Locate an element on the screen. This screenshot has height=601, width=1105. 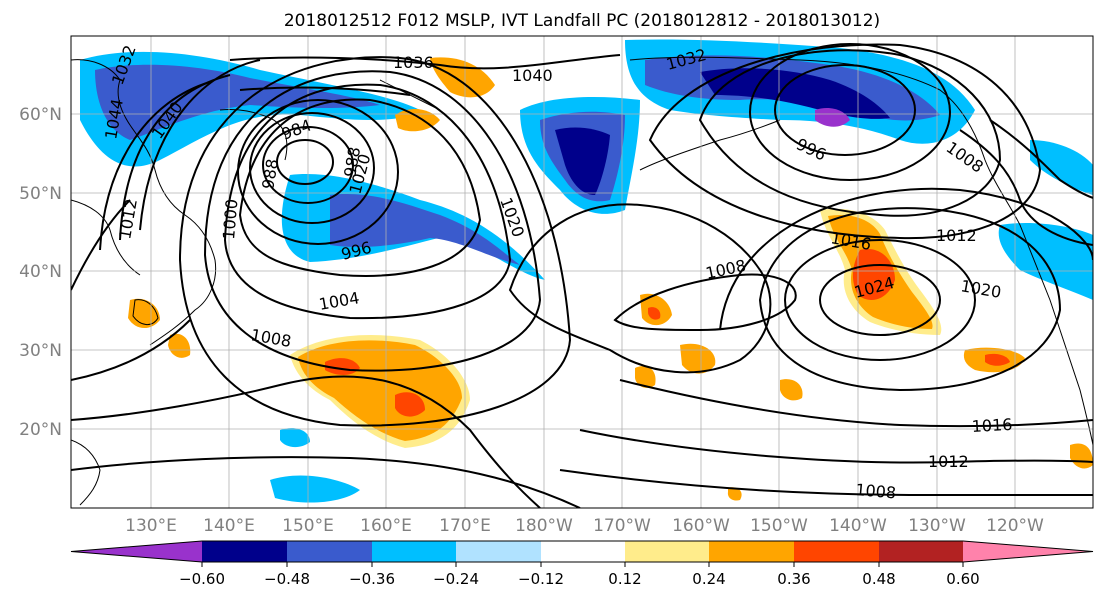
lon-label: 170°W is located at coordinates (622, 526).